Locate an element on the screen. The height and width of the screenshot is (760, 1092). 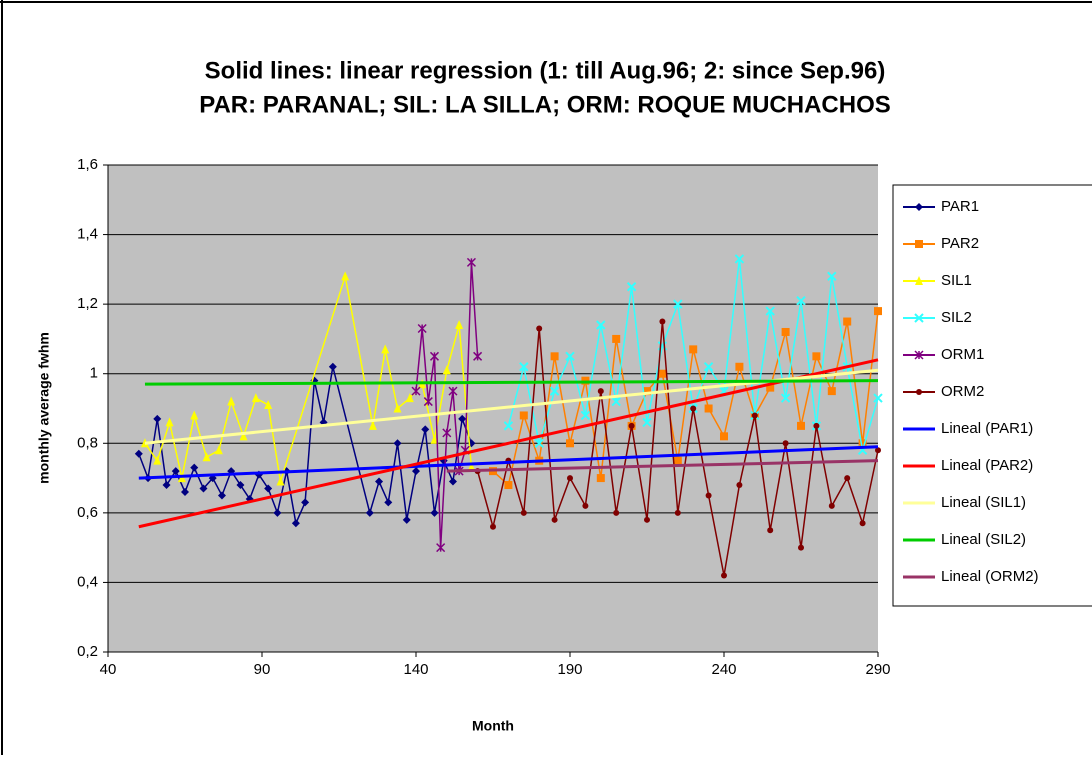
legend-label: Lineal (PAR2) is located at coordinates (987, 465).